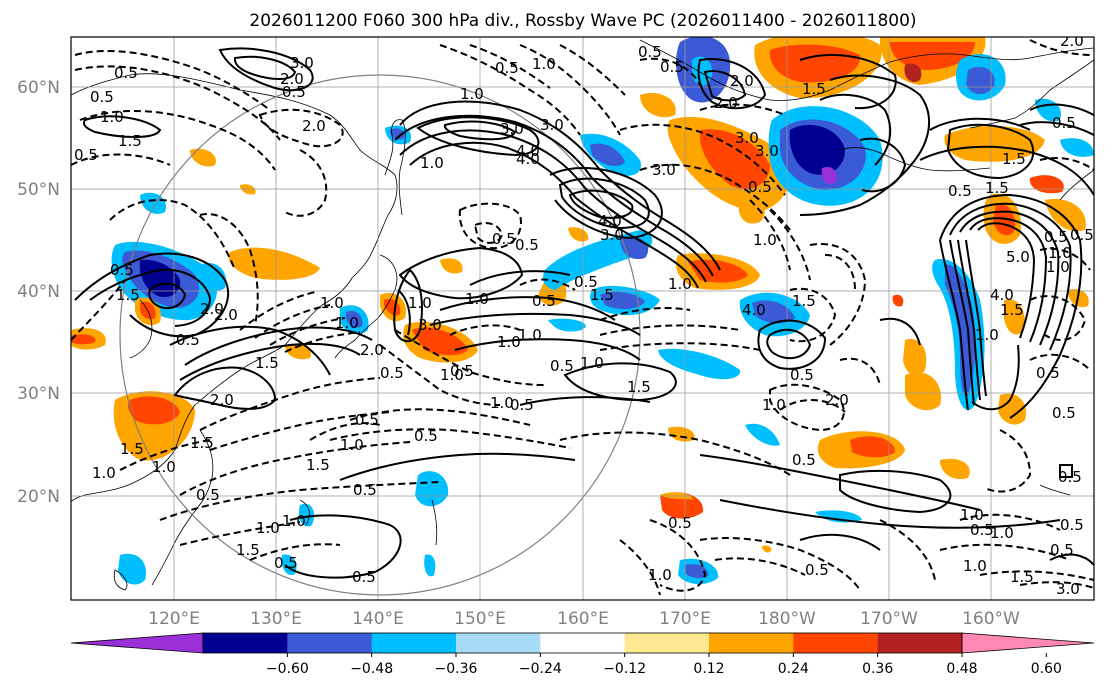  Describe the element at coordinates (961, 669) in the screenshot. I see `colorbar-tick-label: 0.48` at that location.